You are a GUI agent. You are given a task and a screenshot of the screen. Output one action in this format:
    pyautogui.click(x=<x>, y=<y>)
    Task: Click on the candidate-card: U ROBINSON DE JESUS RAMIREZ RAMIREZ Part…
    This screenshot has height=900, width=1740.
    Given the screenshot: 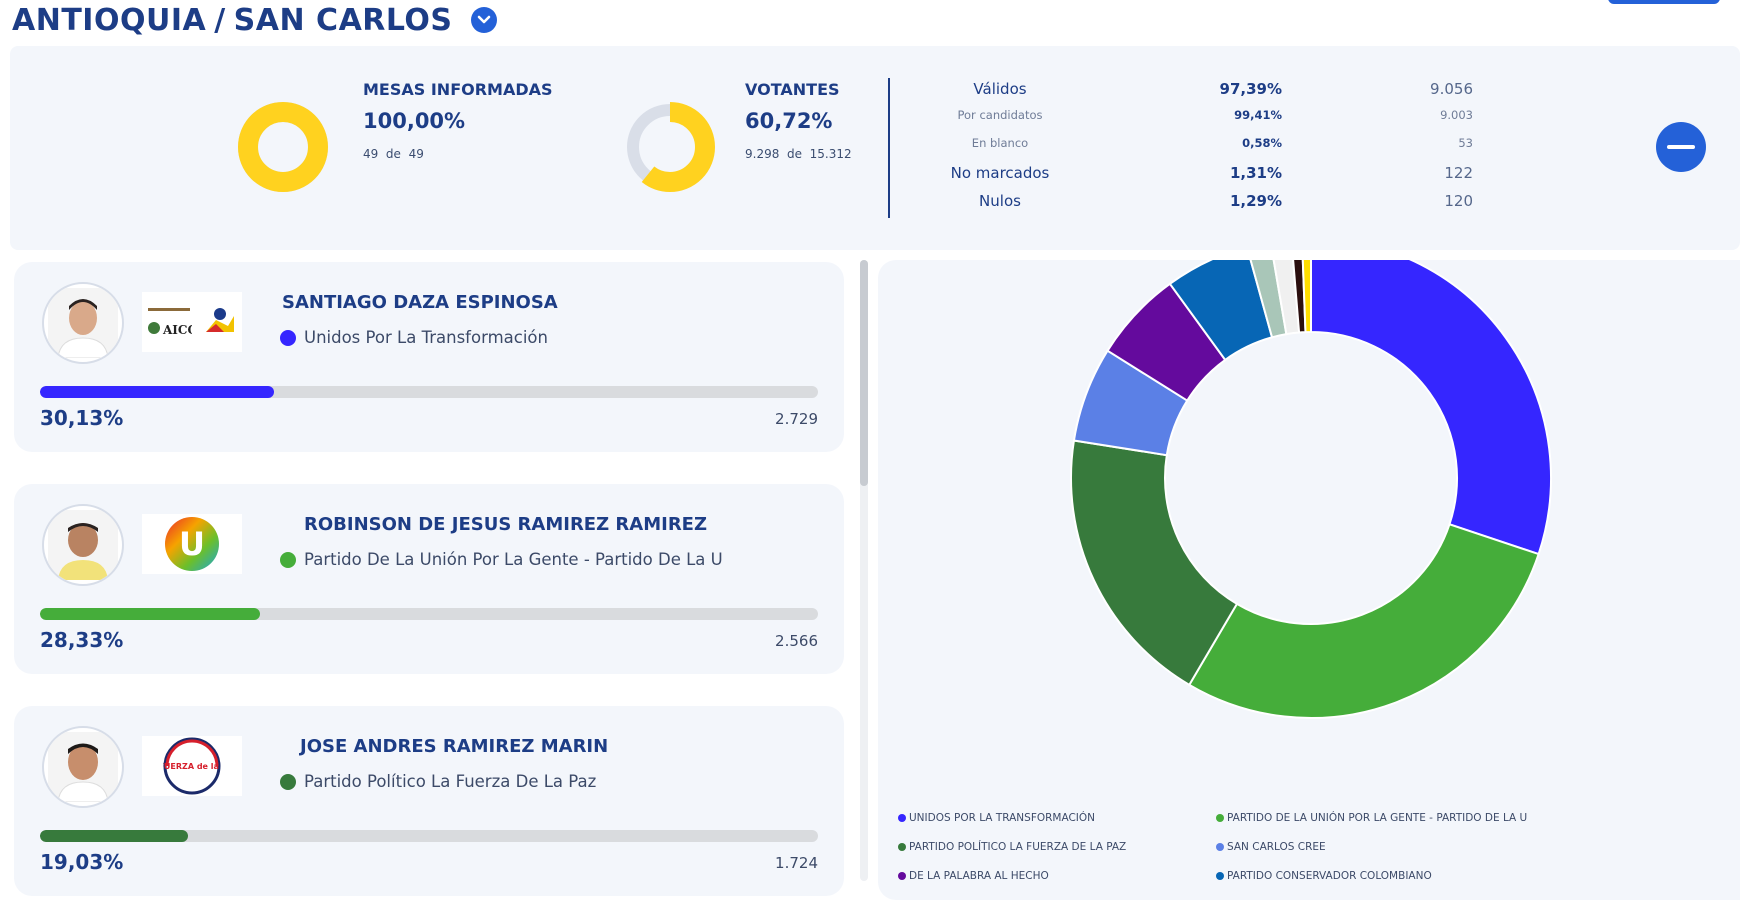 What is the action you would take?
    pyautogui.click(x=429, y=579)
    